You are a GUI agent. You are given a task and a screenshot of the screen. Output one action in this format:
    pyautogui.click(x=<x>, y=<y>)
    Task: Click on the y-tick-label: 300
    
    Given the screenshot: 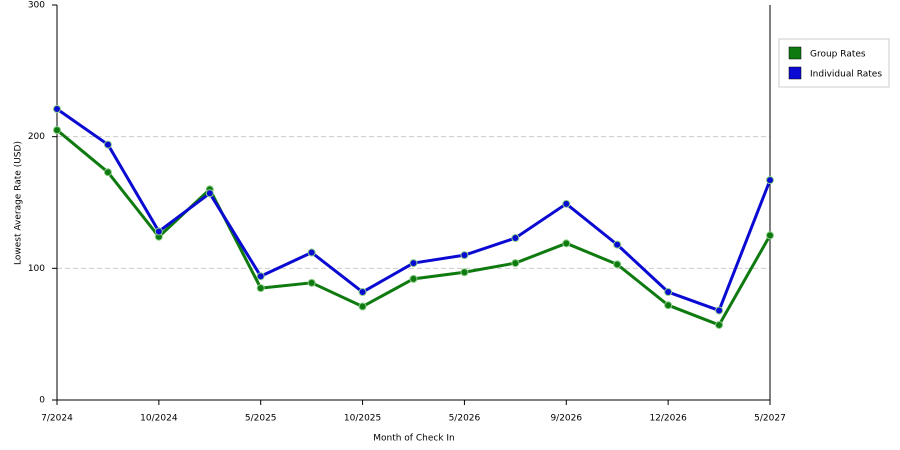 What is the action you would take?
    pyautogui.click(x=36, y=6)
    